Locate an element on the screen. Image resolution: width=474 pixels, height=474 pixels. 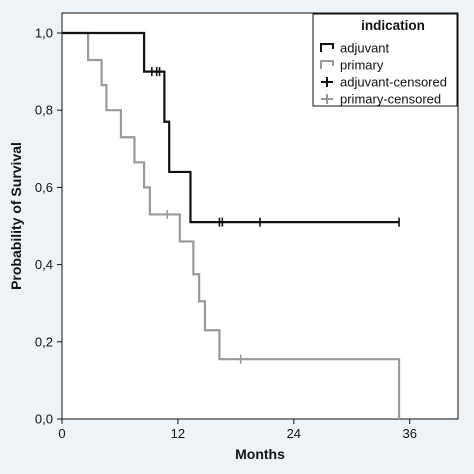
y-axis-label: Probability of Survival is located at coordinates (16, 216).